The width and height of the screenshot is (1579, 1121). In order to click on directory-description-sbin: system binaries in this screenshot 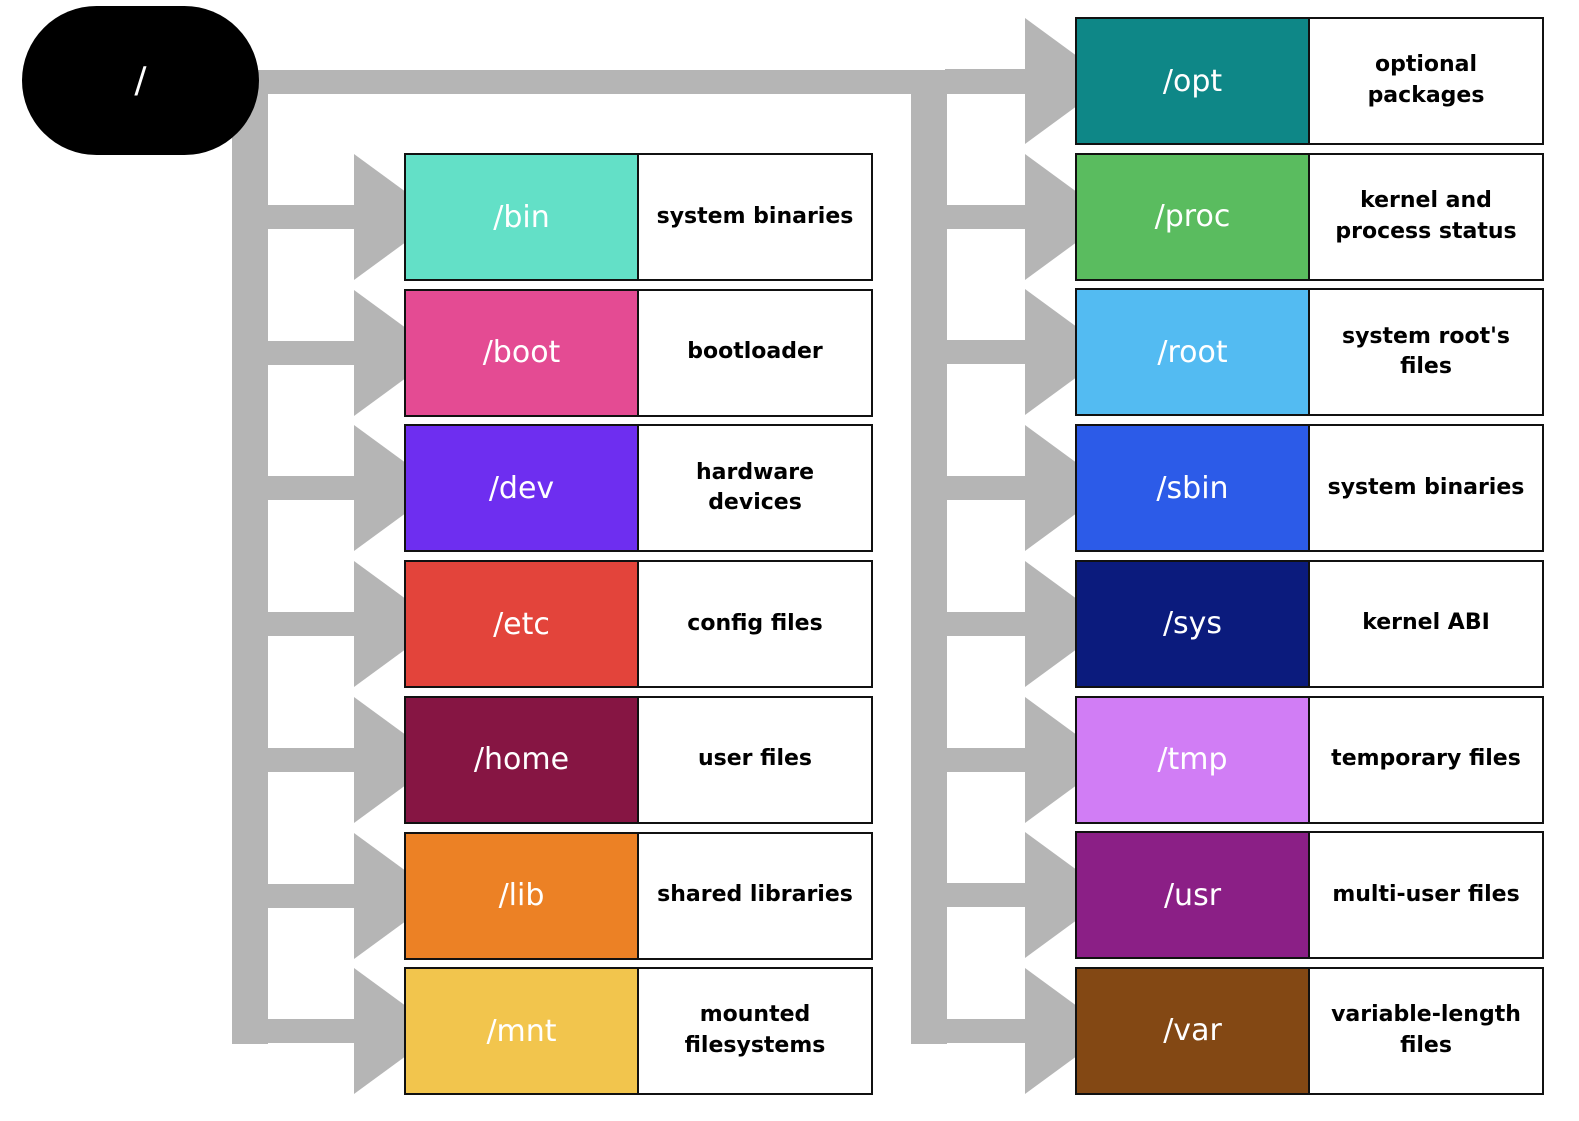, I will do `click(1427, 488)`.